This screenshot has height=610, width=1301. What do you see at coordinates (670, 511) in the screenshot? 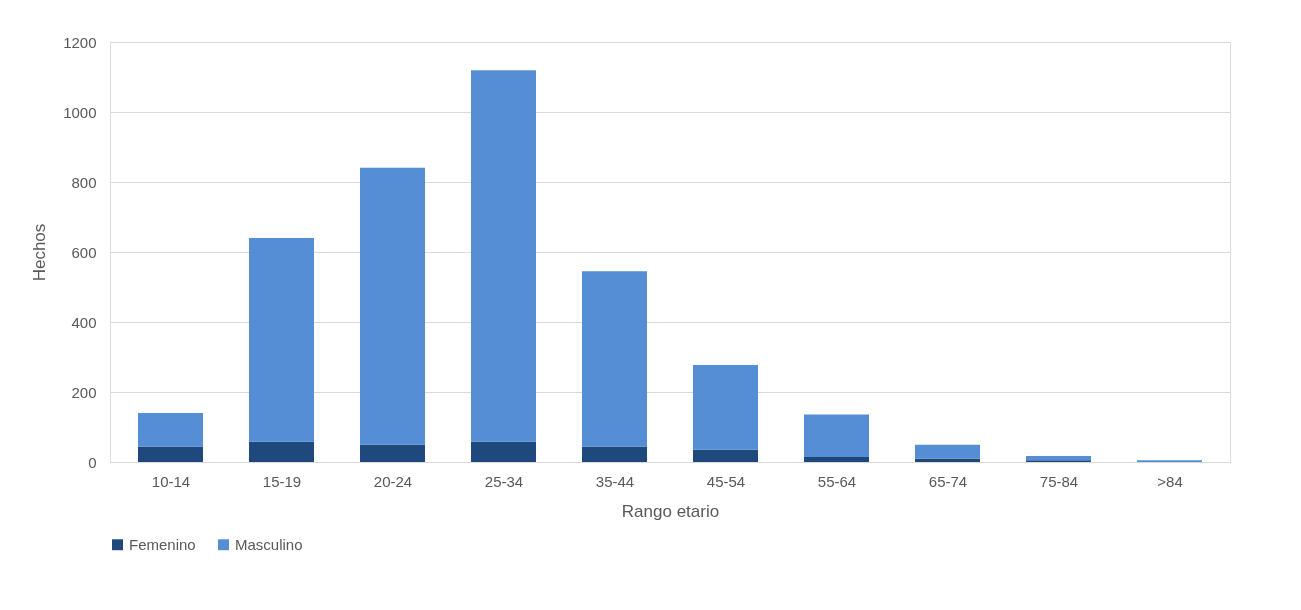
I see `x-axis-title: Rango etario` at bounding box center [670, 511].